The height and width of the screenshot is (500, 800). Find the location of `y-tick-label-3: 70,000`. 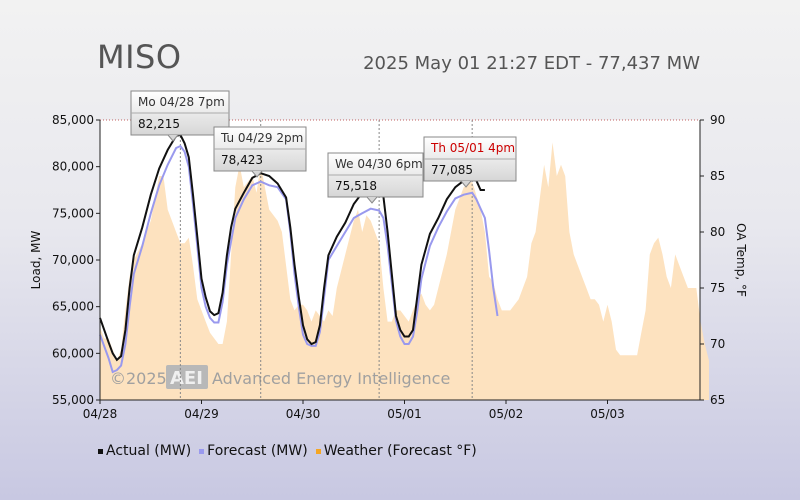

y-tick-label-3: 70,000 is located at coordinates (73, 260).